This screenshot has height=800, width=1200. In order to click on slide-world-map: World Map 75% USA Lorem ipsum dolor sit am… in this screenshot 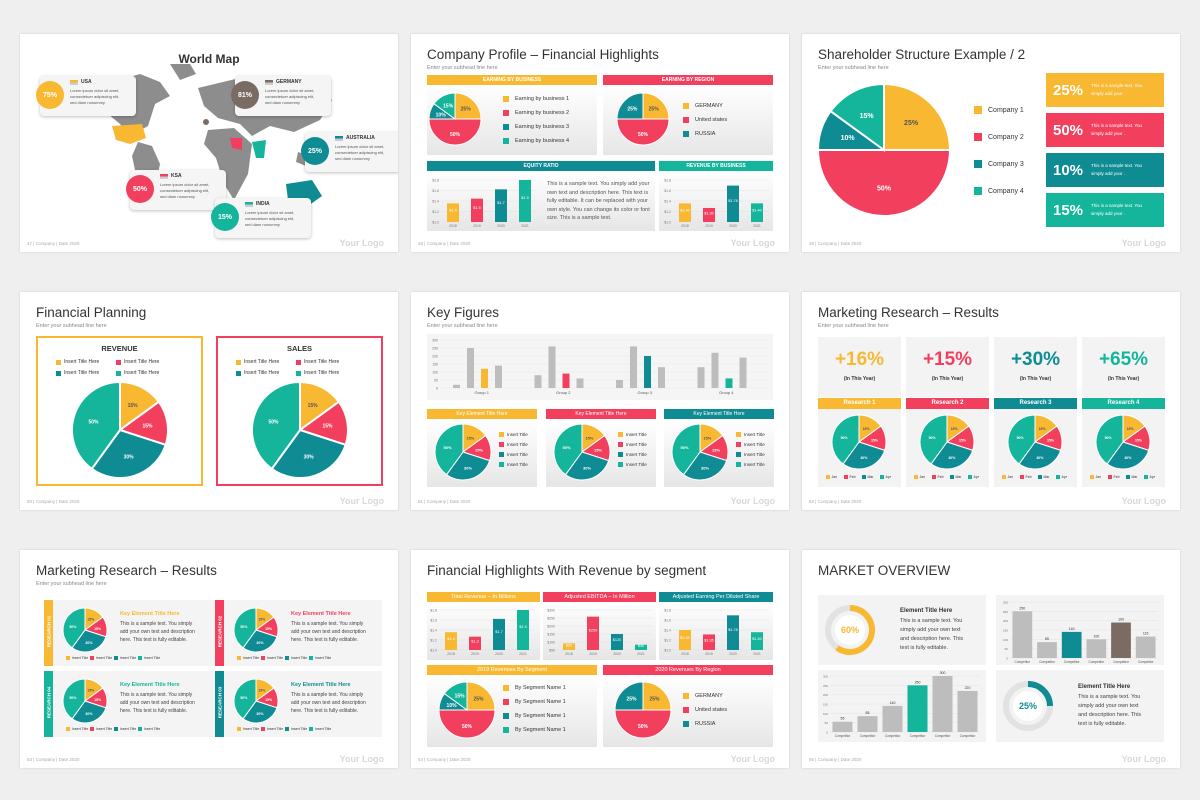, I will do `click(209, 143)`.